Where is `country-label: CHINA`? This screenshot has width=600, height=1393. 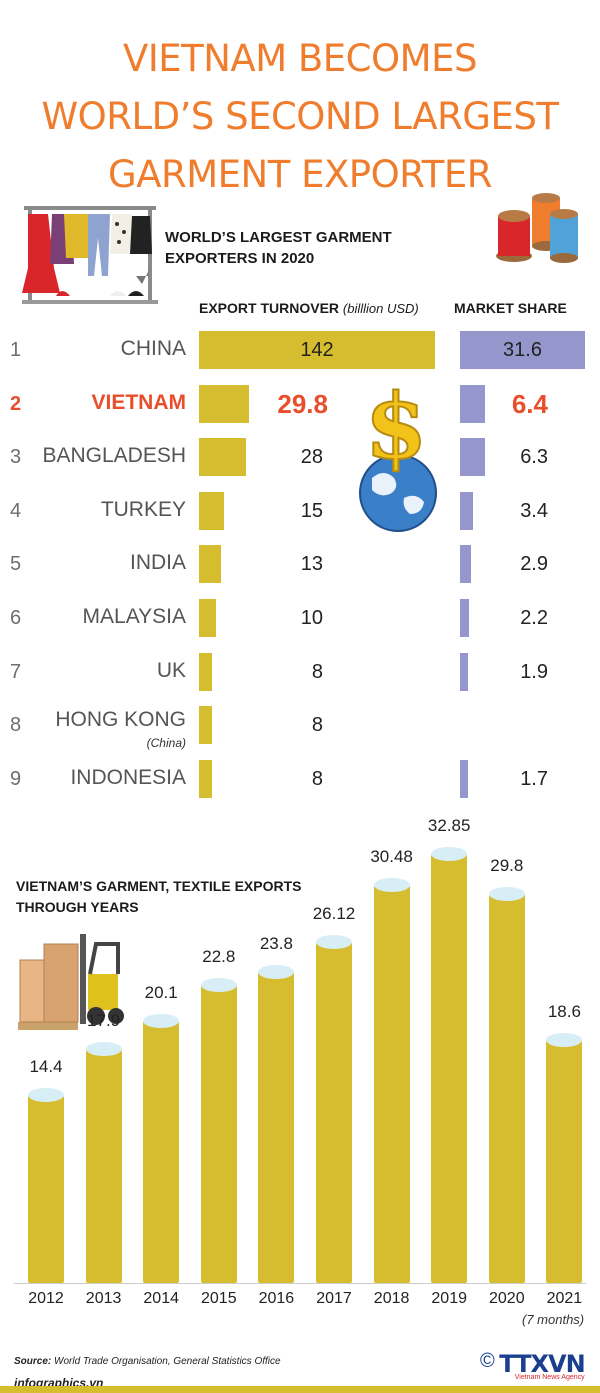
country-label: CHINA is located at coordinates (153, 348).